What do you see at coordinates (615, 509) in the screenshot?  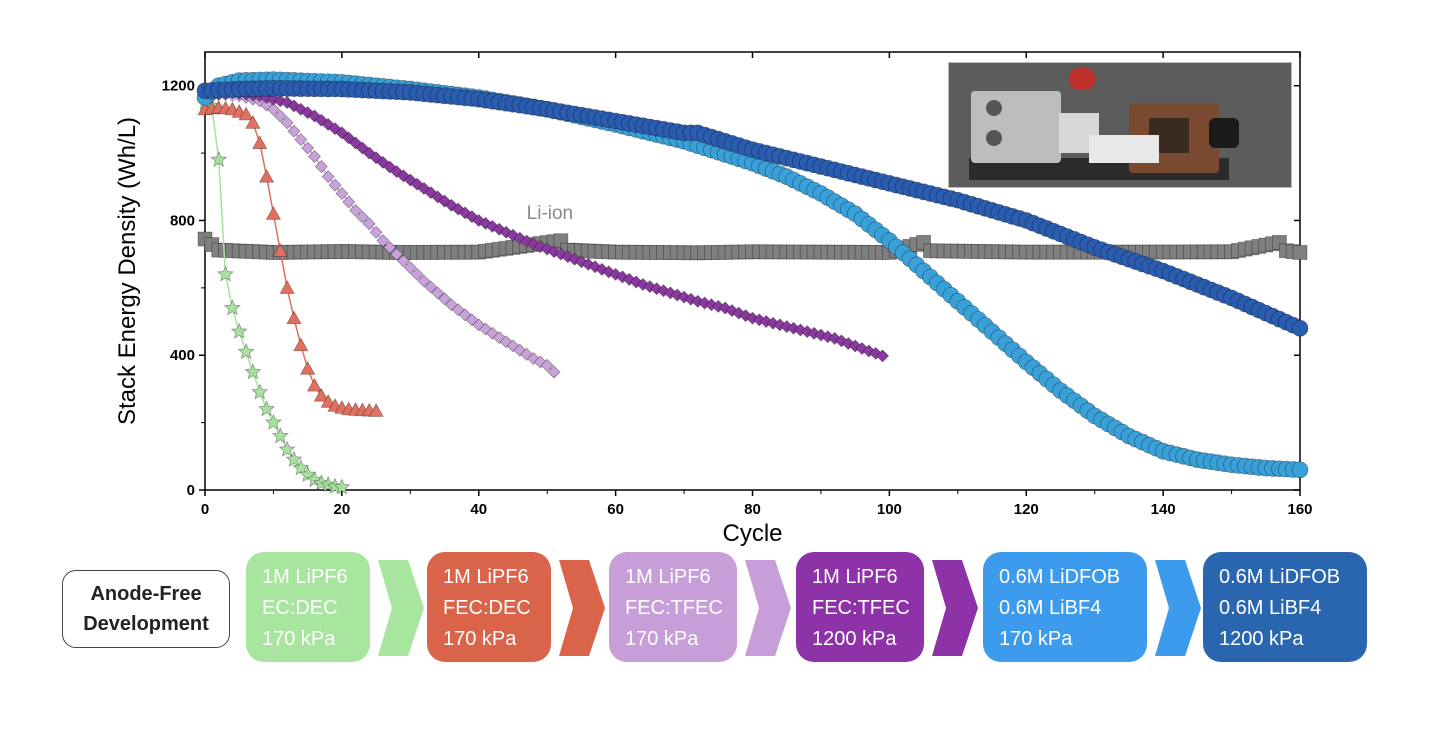 I see `x-tick-label: 60` at bounding box center [615, 509].